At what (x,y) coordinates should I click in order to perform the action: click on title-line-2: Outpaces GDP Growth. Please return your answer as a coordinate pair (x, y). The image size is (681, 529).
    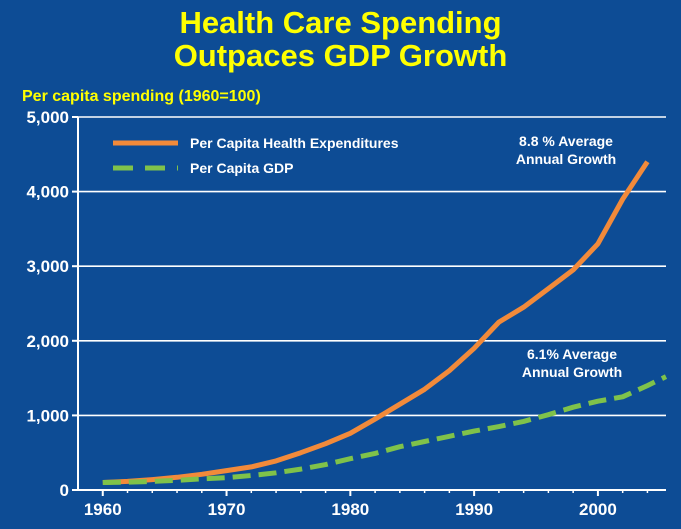
    Looking at the image, I should click on (340, 55).